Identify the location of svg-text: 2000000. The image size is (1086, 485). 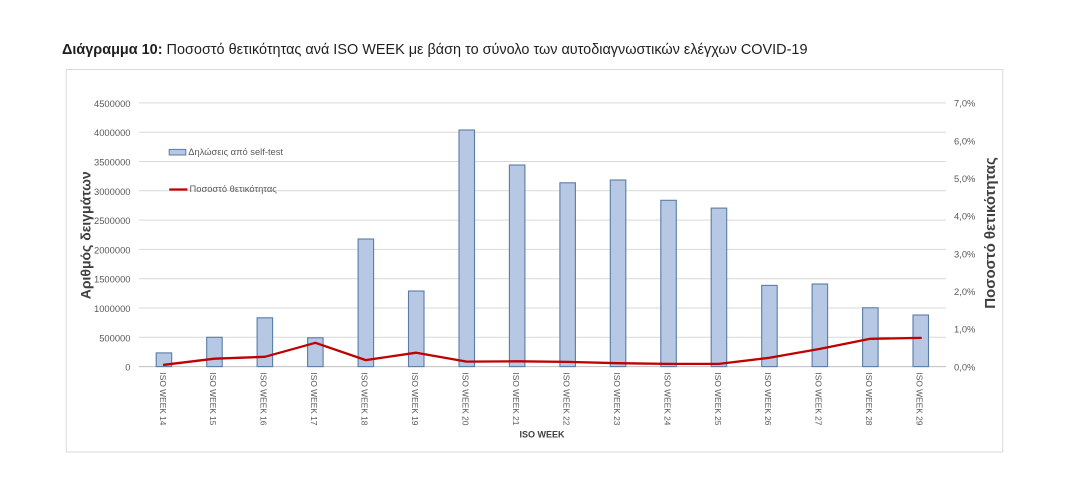
(112, 249).